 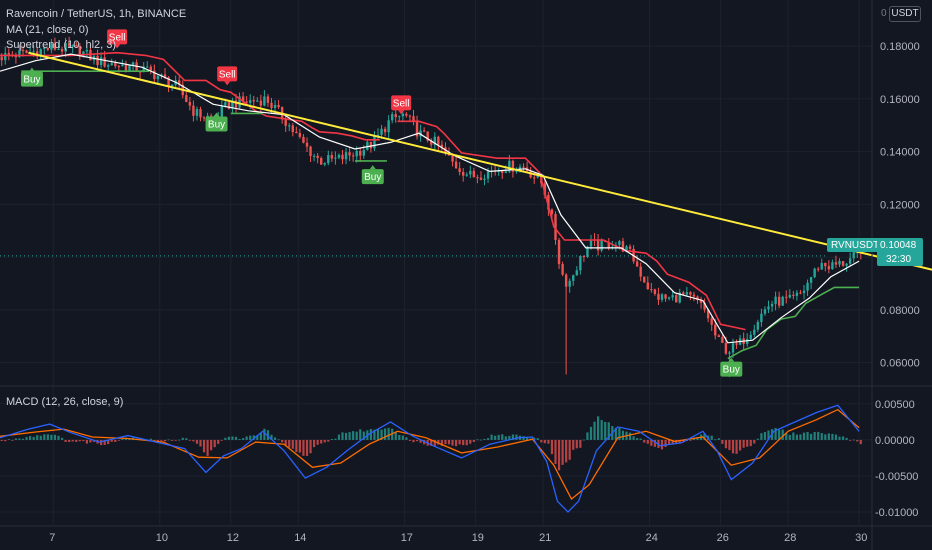 What do you see at coordinates (65, 402) in the screenshot?
I see `macd-legend: MACD (12, 26, close, 9)` at bounding box center [65, 402].